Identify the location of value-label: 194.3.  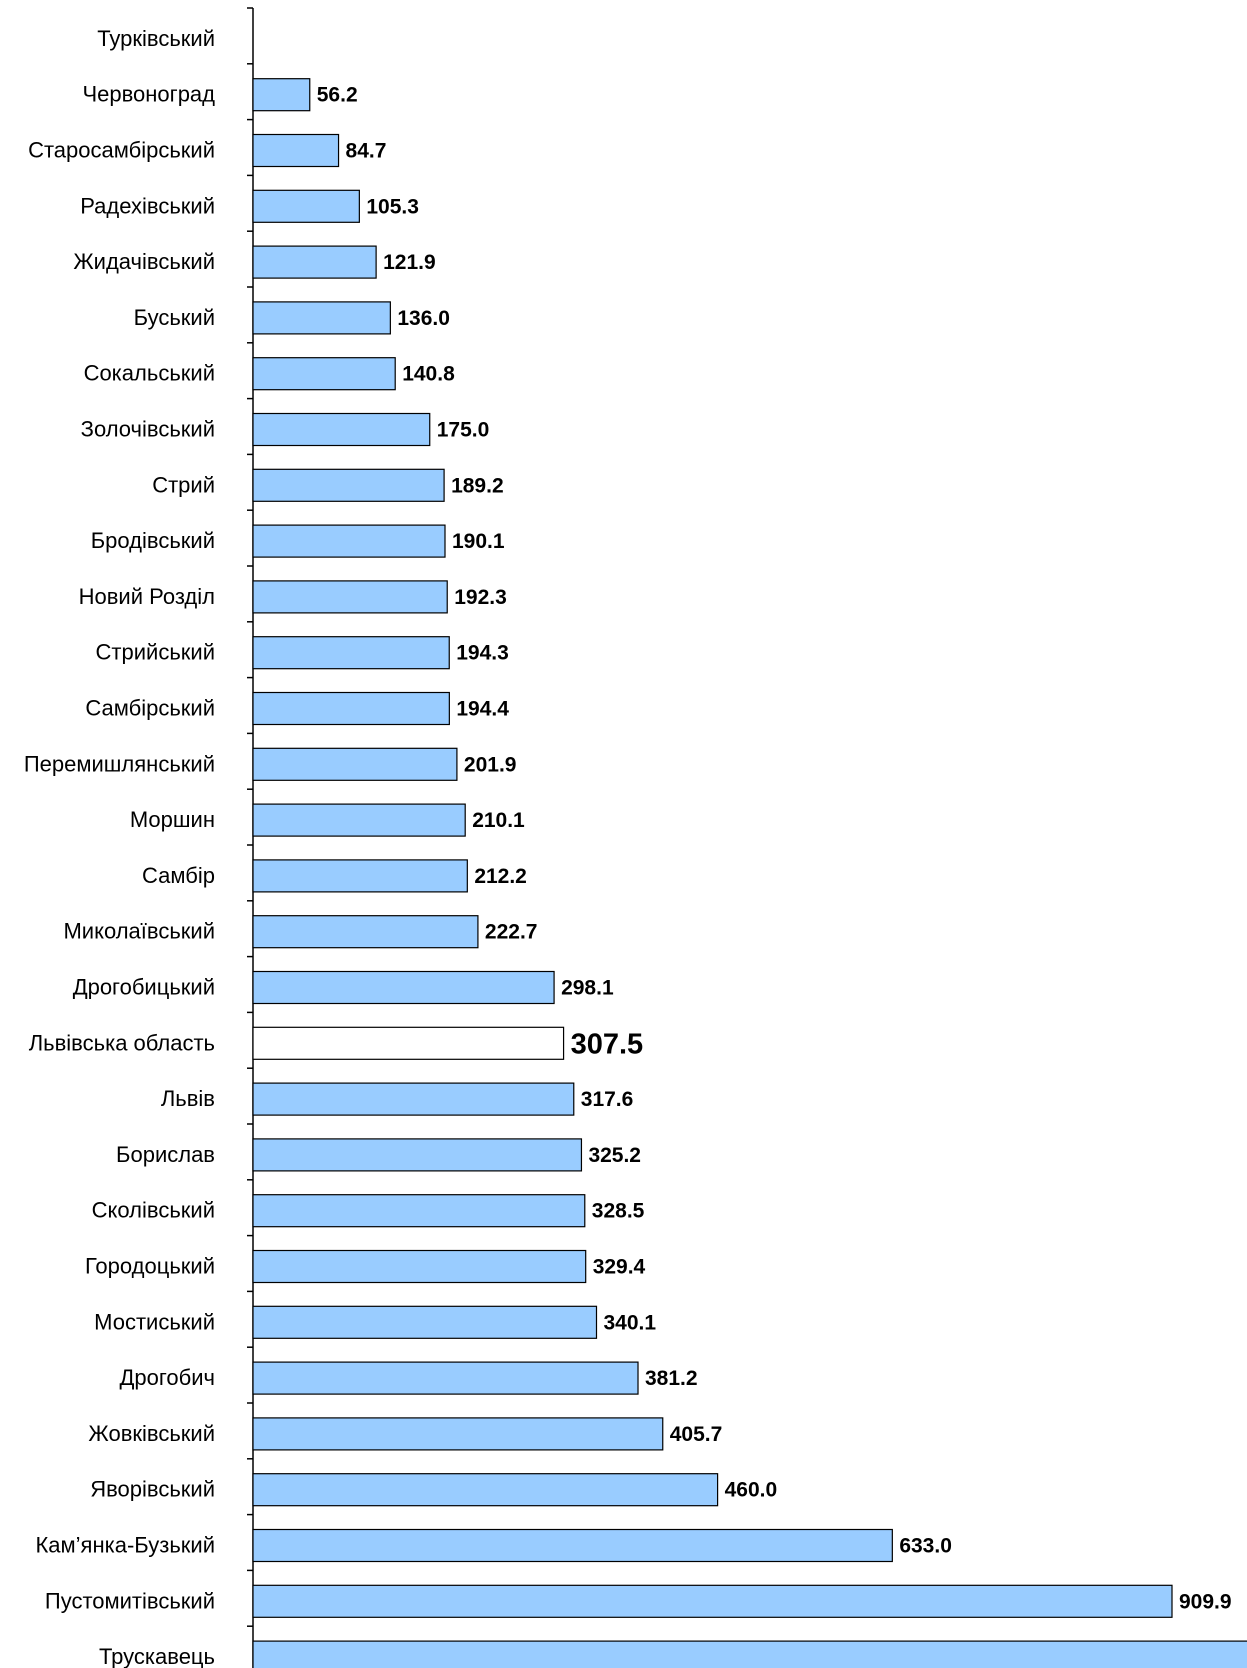
(482, 653).